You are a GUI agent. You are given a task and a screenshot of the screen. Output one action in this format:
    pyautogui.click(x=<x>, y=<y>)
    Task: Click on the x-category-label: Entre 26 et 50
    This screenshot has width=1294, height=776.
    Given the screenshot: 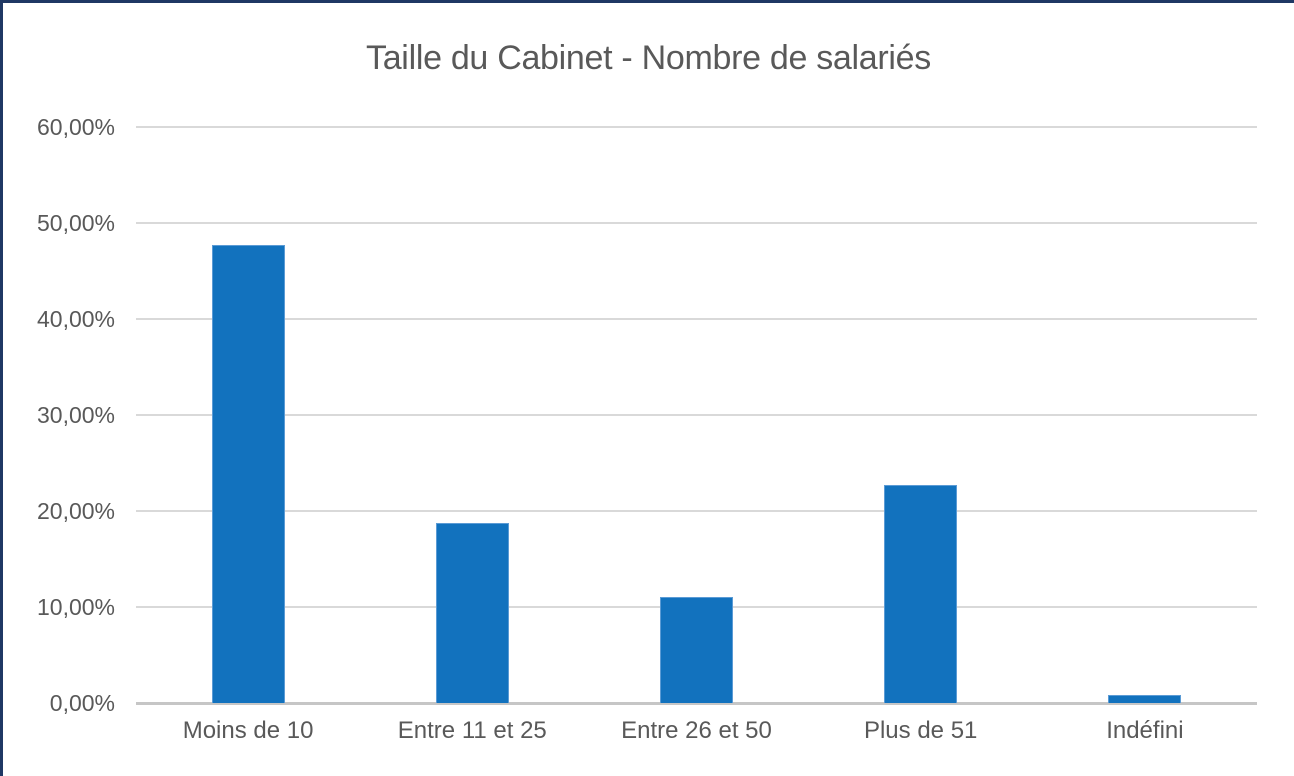 What is the action you would take?
    pyautogui.click(x=696, y=730)
    